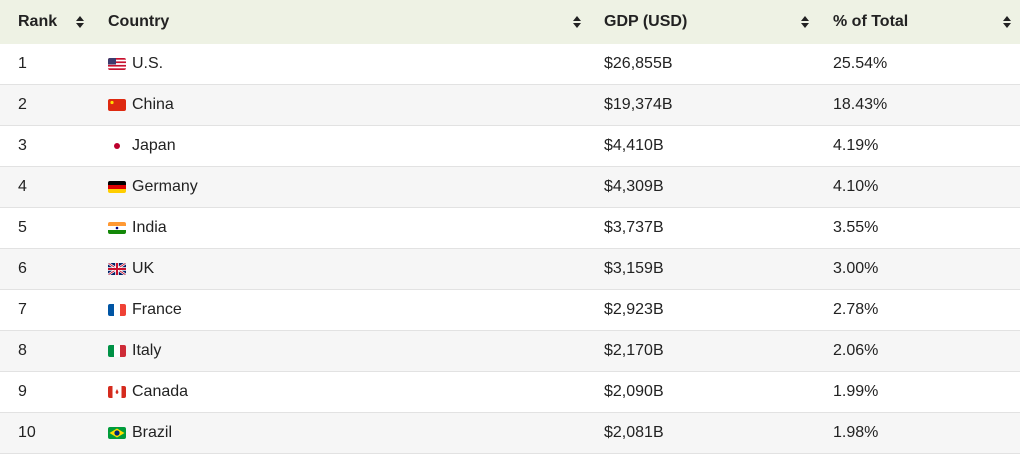  Describe the element at coordinates (165, 186) in the screenshot. I see `country-name: Germany` at that location.